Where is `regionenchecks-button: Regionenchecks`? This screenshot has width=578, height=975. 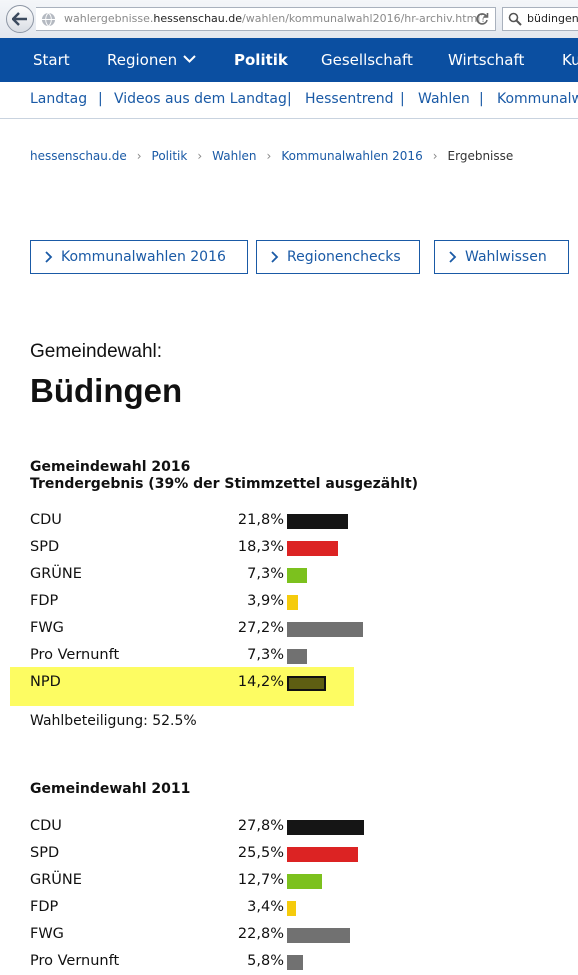
regionenchecks-button: Regionenchecks is located at coordinates (338, 257).